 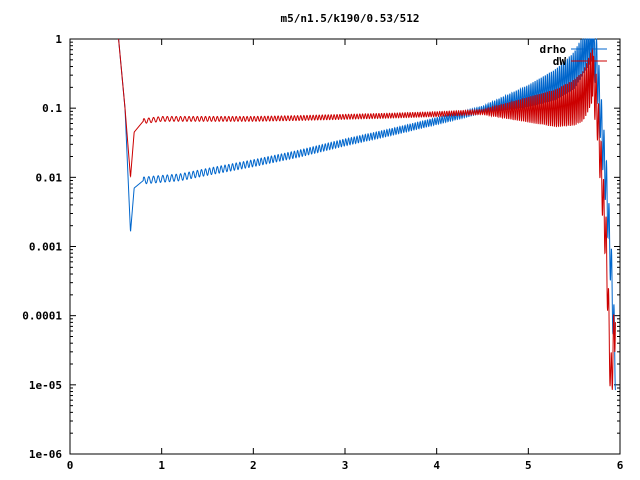 I want to click on y-tick-label: 0.01, so click(x=49, y=177).